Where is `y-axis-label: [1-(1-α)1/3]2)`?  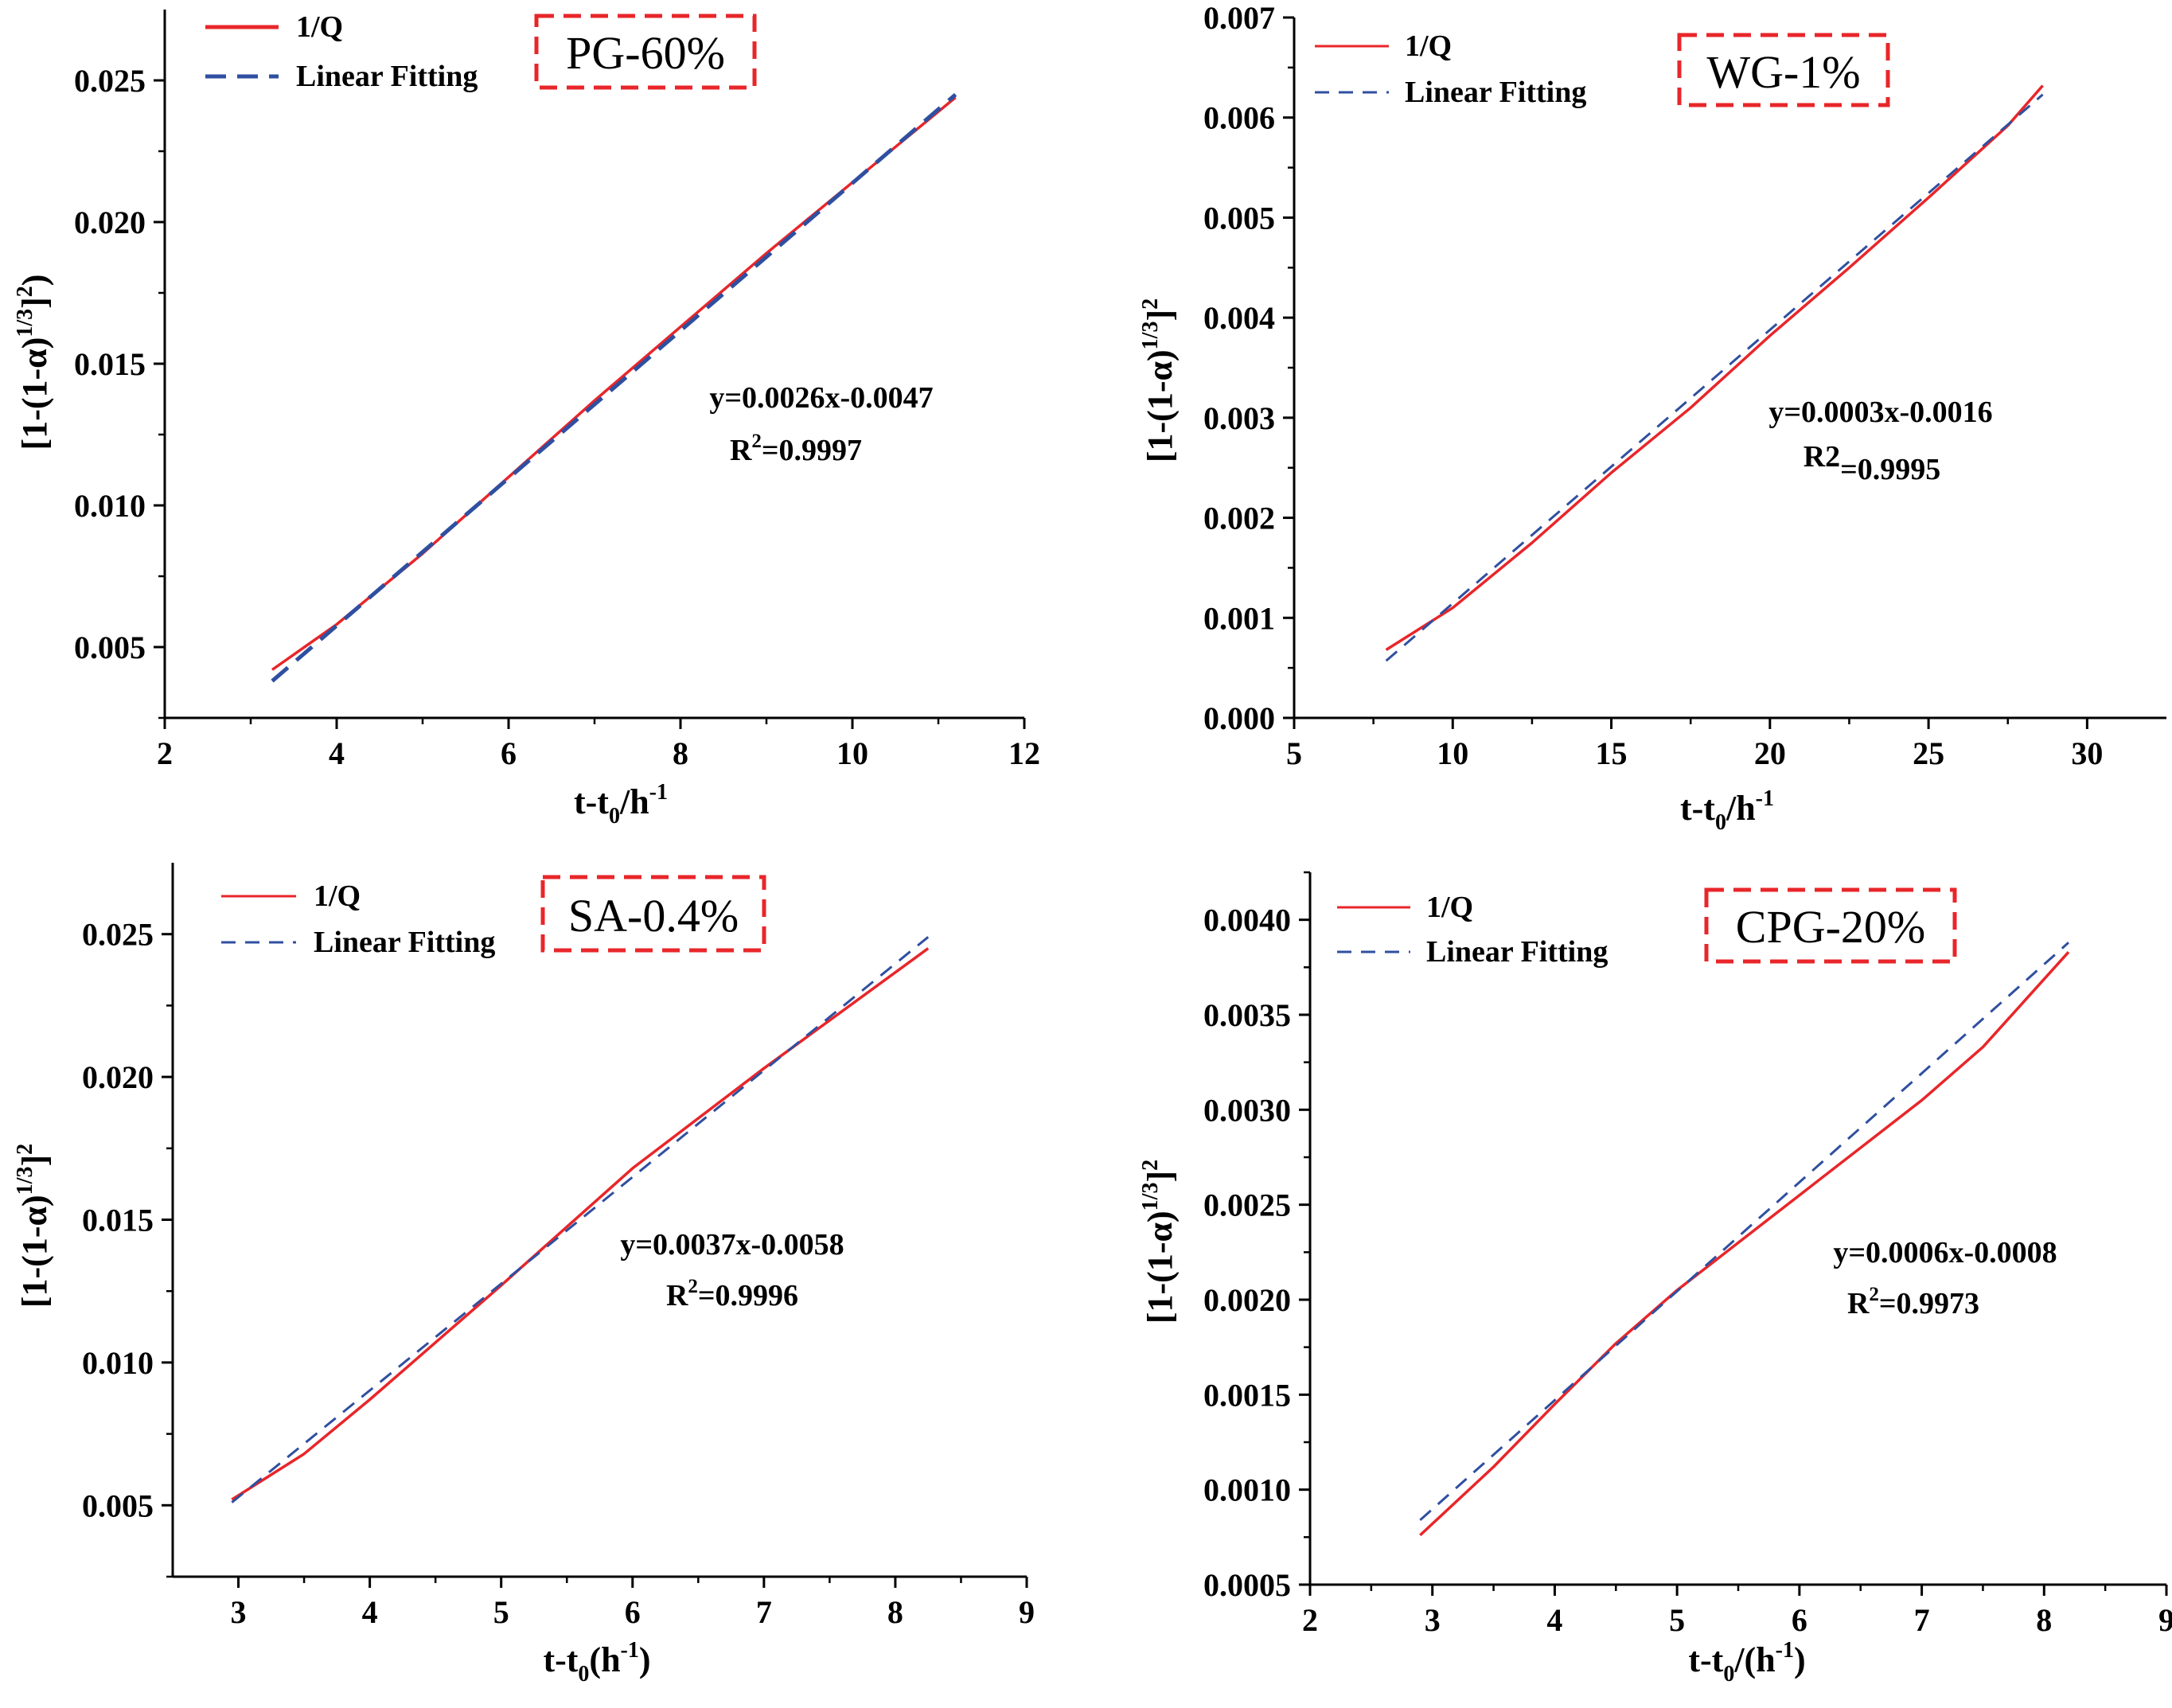 y-axis-label: [1-(1-α)1/3]2) is located at coordinates (33, 362).